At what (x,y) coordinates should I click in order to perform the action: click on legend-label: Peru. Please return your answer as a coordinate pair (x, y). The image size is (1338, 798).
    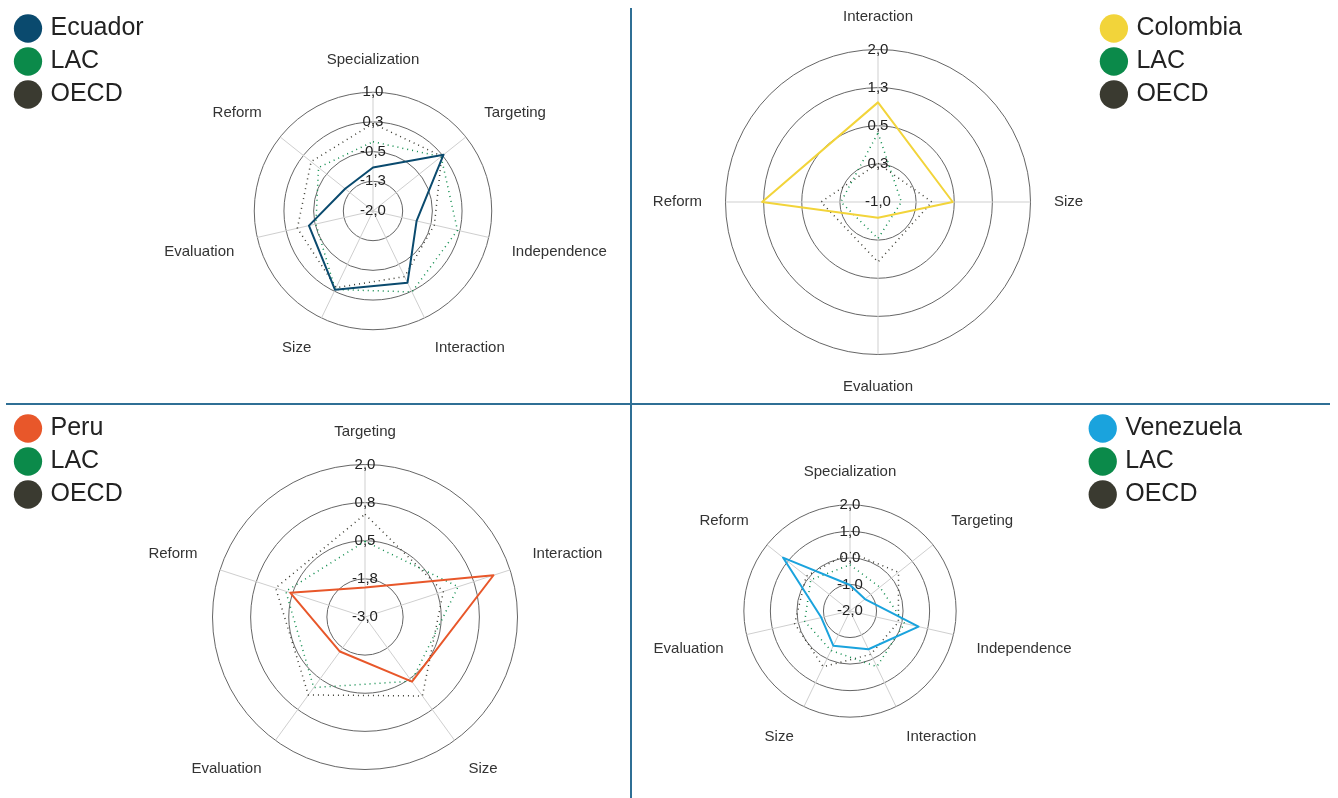
    Looking at the image, I should click on (77, 426).